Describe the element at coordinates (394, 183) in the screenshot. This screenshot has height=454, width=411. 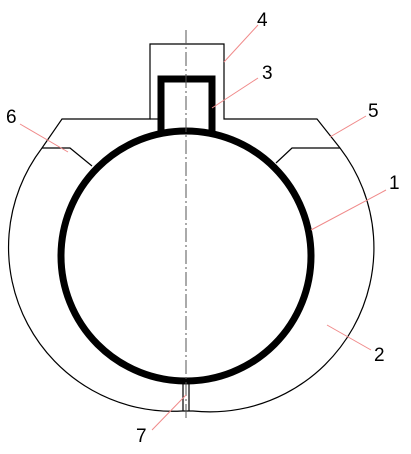
I see `part-label-1: 1` at that location.